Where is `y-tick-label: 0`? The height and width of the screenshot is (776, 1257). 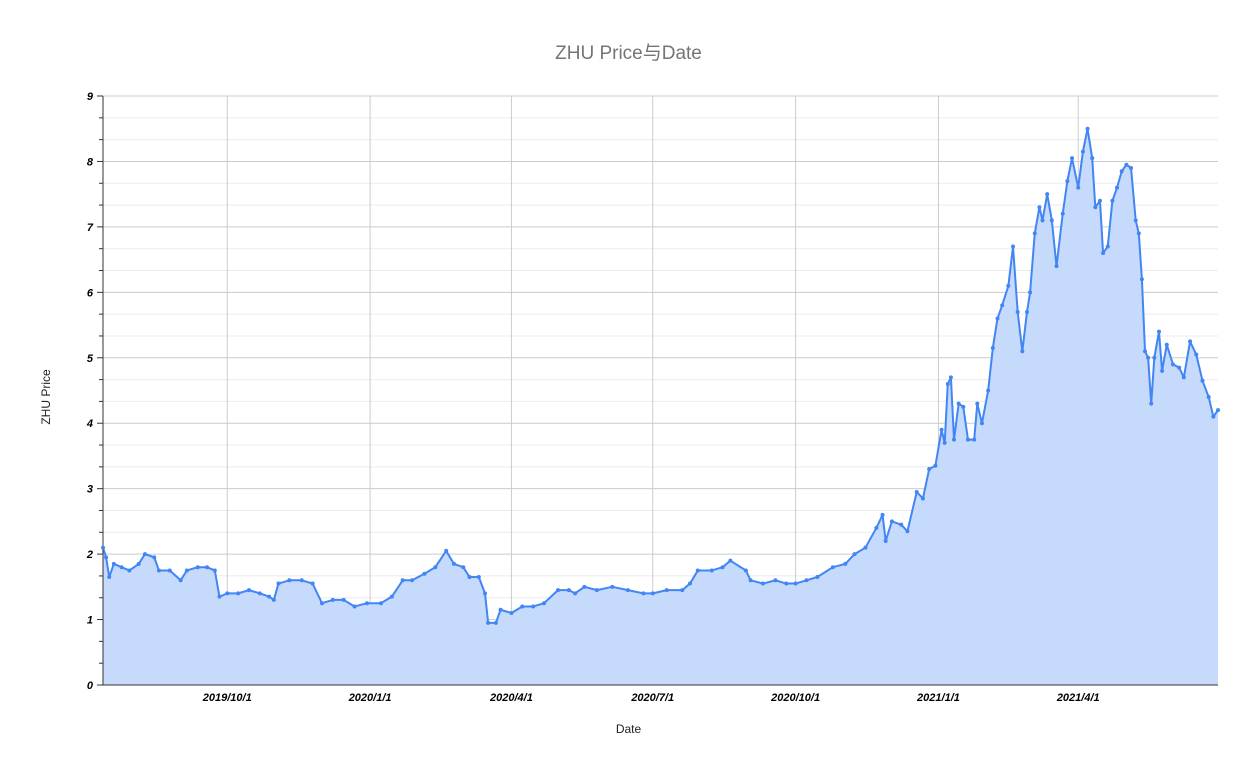
y-tick-label: 0 is located at coordinates (90, 686).